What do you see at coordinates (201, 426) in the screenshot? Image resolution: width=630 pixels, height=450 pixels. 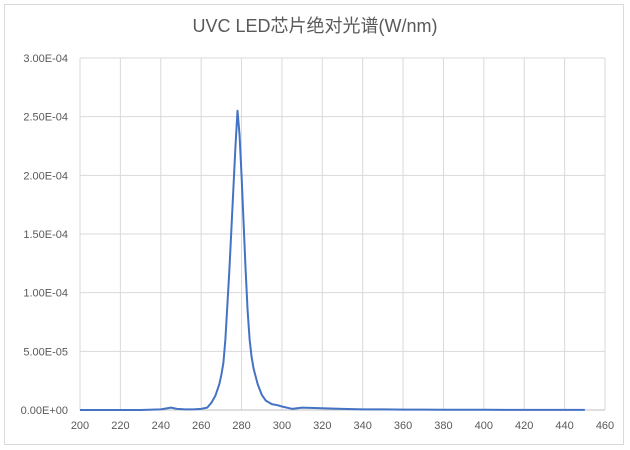 I see `x-tick-label: 260` at bounding box center [201, 426].